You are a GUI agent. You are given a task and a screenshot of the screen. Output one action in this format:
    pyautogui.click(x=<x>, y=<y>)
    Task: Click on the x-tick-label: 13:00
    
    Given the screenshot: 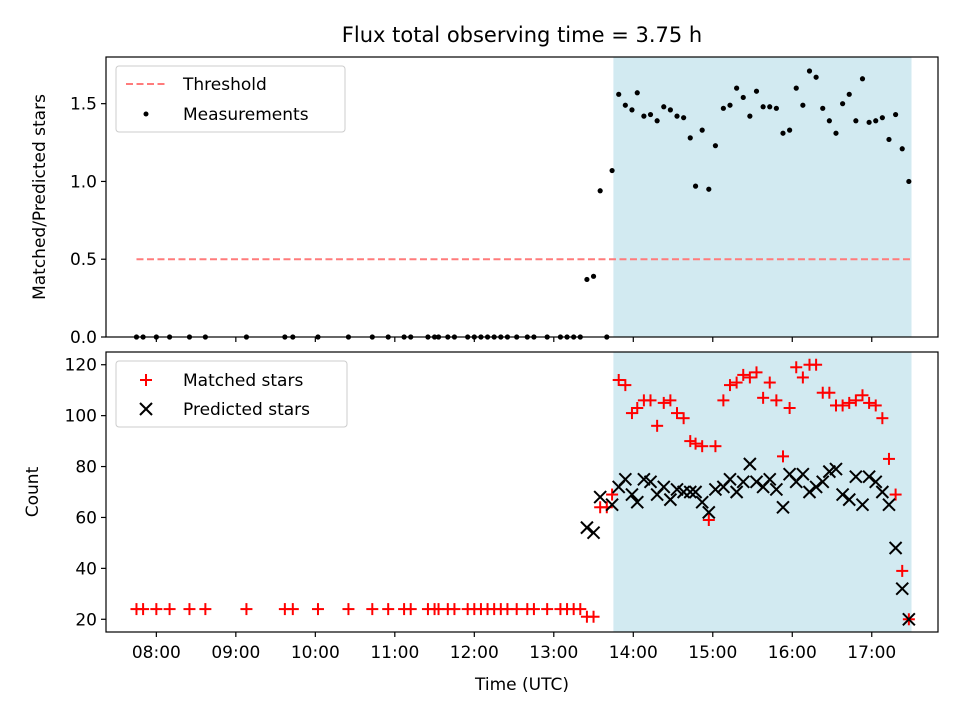 What is the action you would take?
    pyautogui.click(x=553, y=653)
    